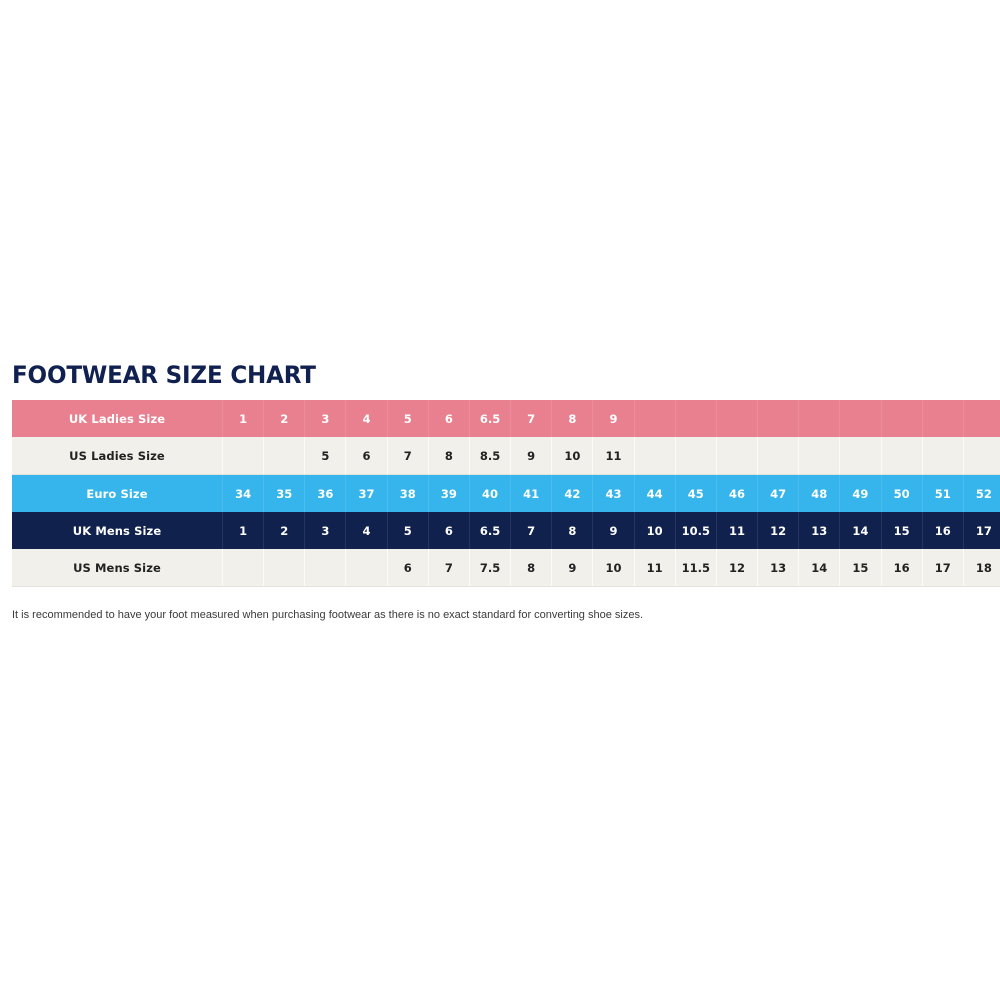  I want to click on table-row: UK Ladies Size 1 2 3 4 5 6 6.5 7 8 9, so click(506, 418).